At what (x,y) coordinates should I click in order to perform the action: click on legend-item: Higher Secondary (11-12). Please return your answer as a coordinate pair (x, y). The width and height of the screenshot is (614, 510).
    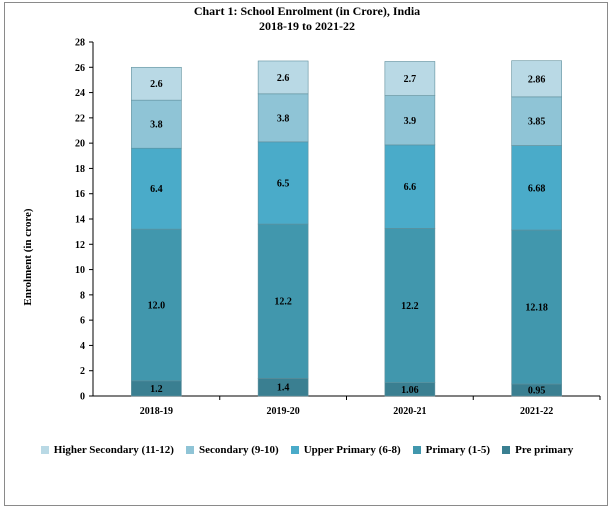
    Looking at the image, I should click on (107, 450).